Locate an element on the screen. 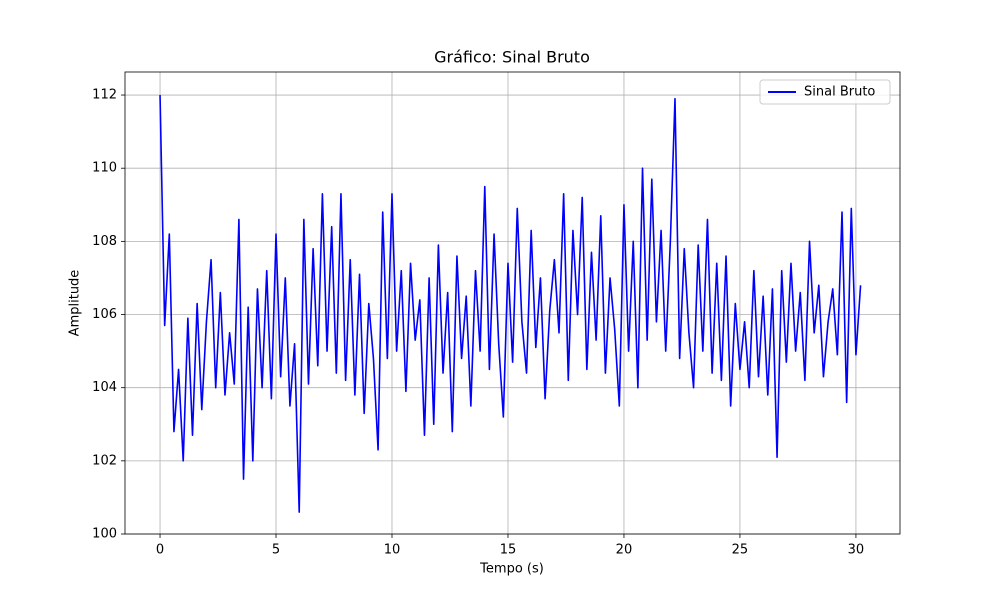 Image resolution: width=1000 pixels, height=604 pixels. y-tick-label: 112 is located at coordinates (104, 95).